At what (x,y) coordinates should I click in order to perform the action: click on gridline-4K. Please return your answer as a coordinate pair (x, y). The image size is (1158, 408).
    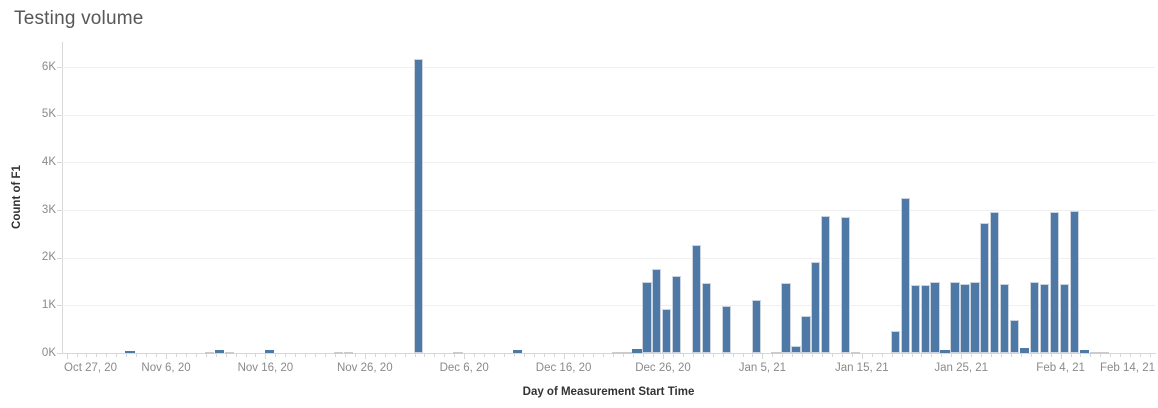
    Looking at the image, I should click on (608, 163).